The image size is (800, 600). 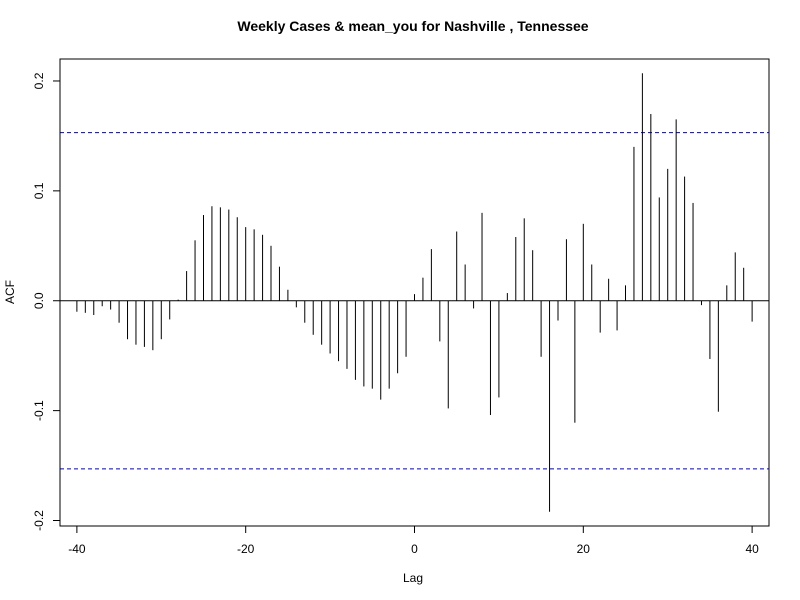 I want to click on y-tick-label: 0.0, so click(x=39, y=300).